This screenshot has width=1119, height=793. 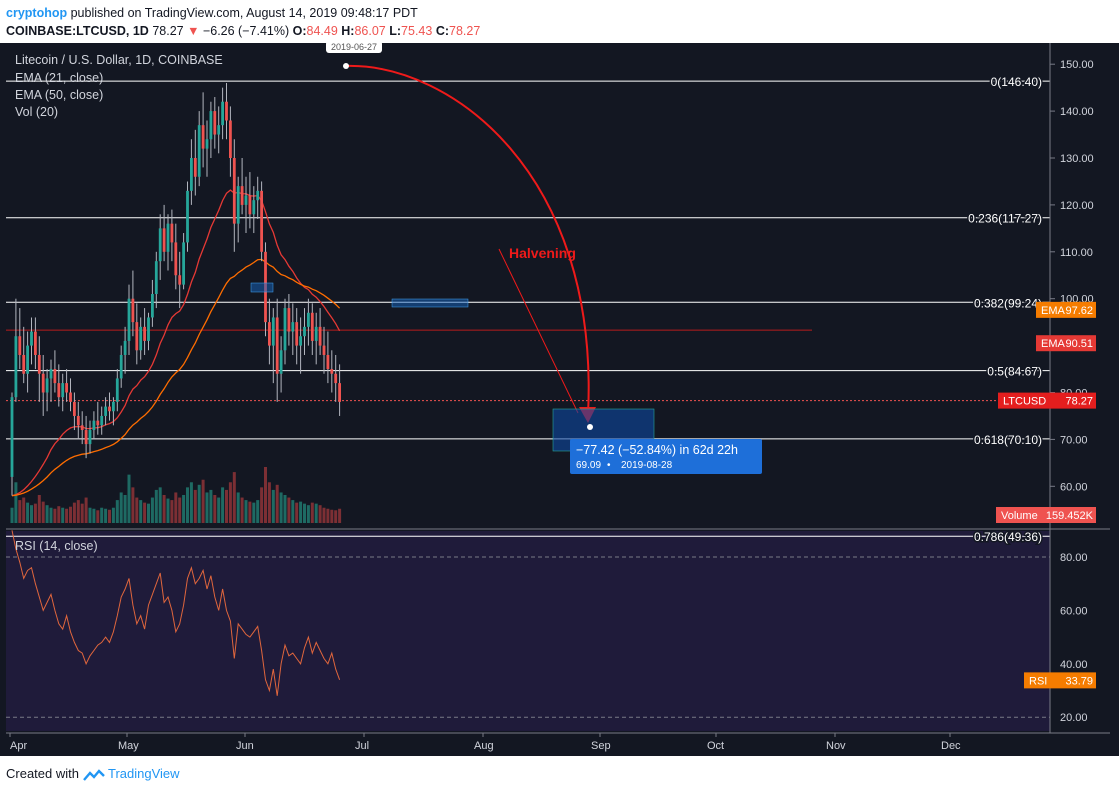 What do you see at coordinates (354, 48) in the screenshot?
I see `top-date-marker: 2019-06-27` at bounding box center [354, 48].